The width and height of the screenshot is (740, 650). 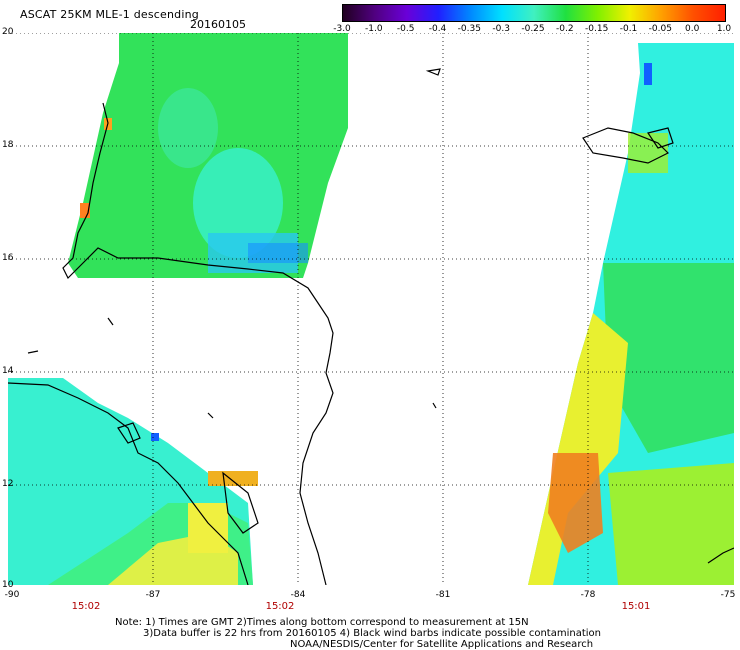 What do you see at coordinates (7, 258) in the screenshot?
I see `lat-label-16: 16` at bounding box center [7, 258].